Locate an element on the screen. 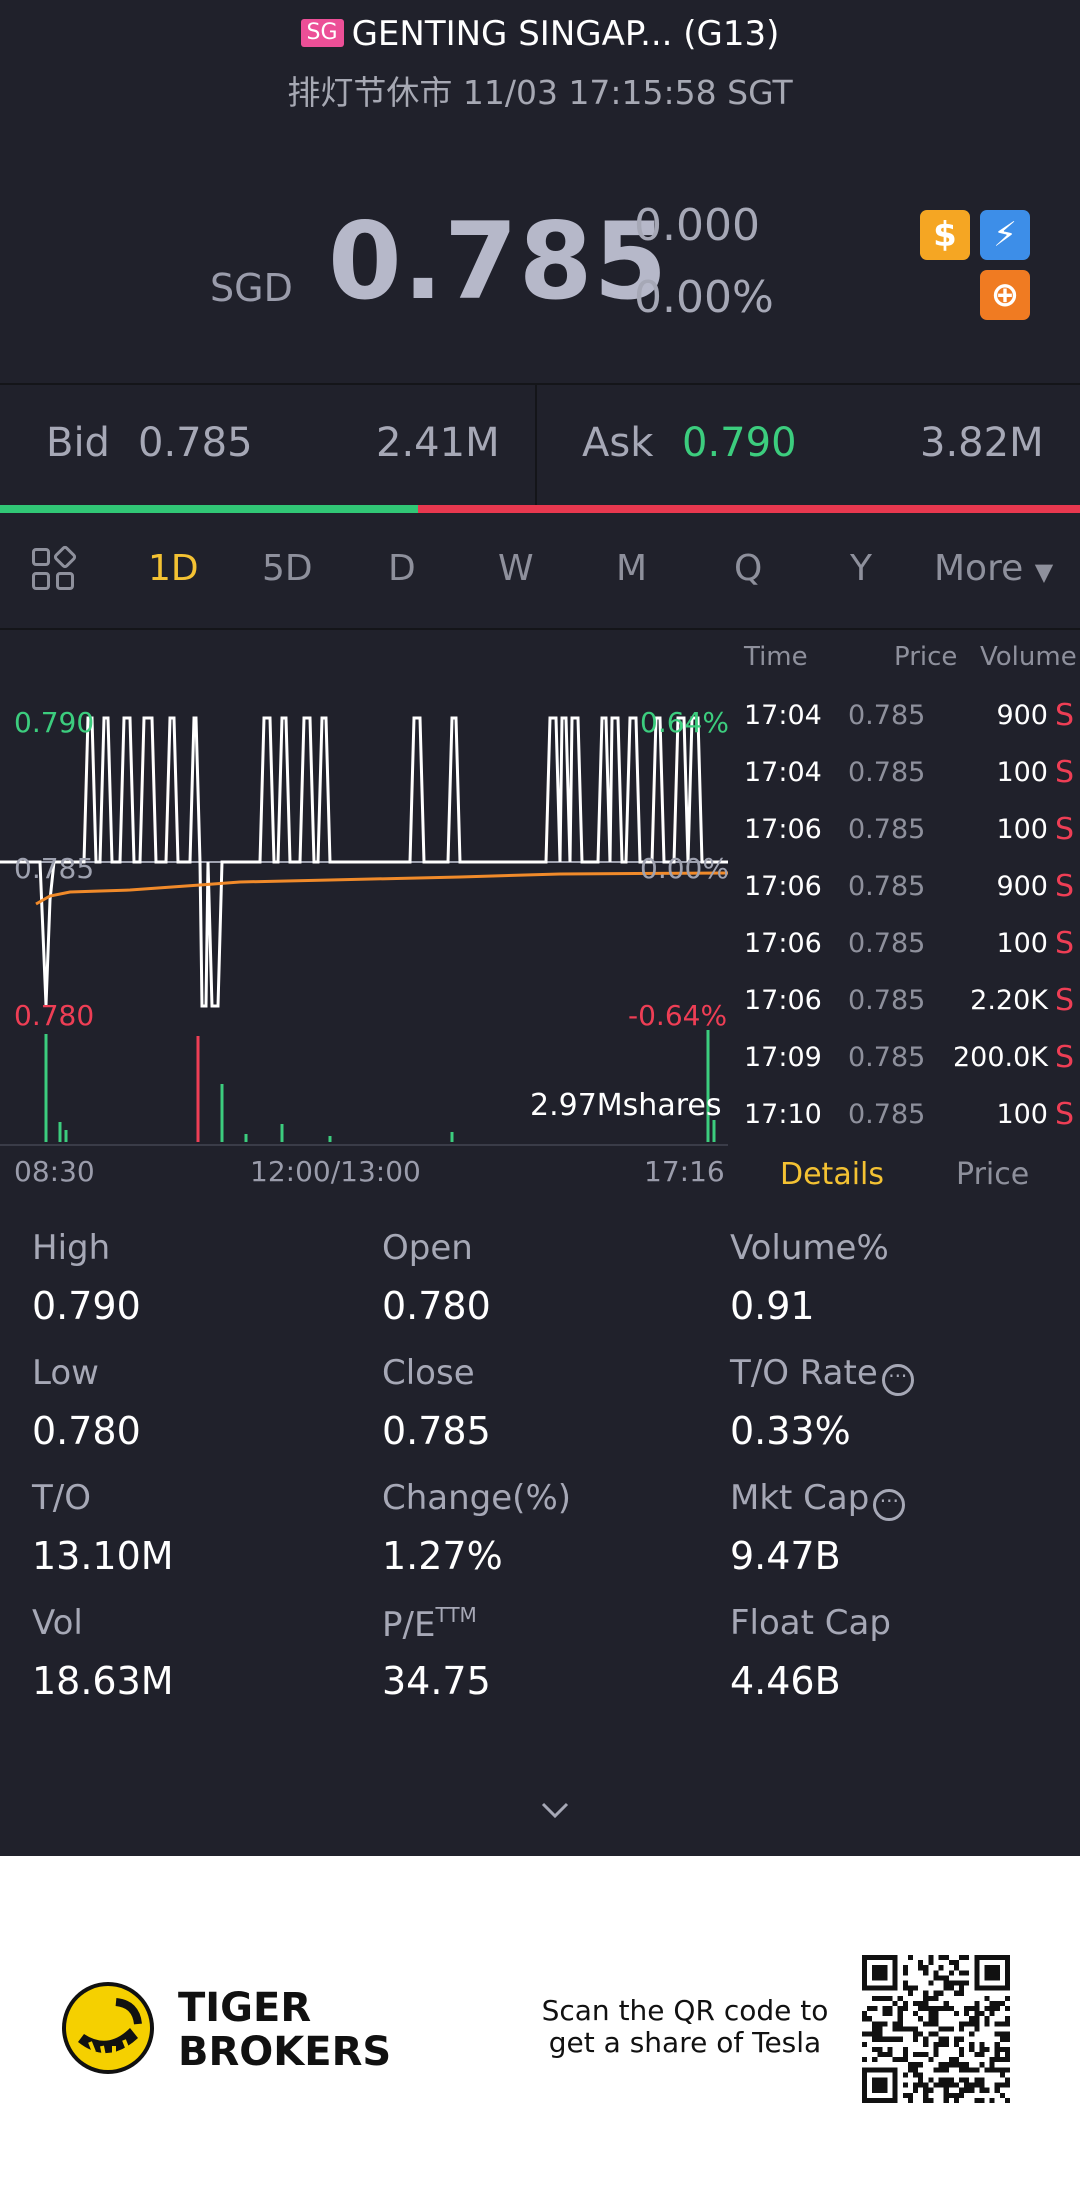 This screenshot has height=2201, width=1080. x-label-lunch: 12:00/13:00 is located at coordinates (335, 1171).